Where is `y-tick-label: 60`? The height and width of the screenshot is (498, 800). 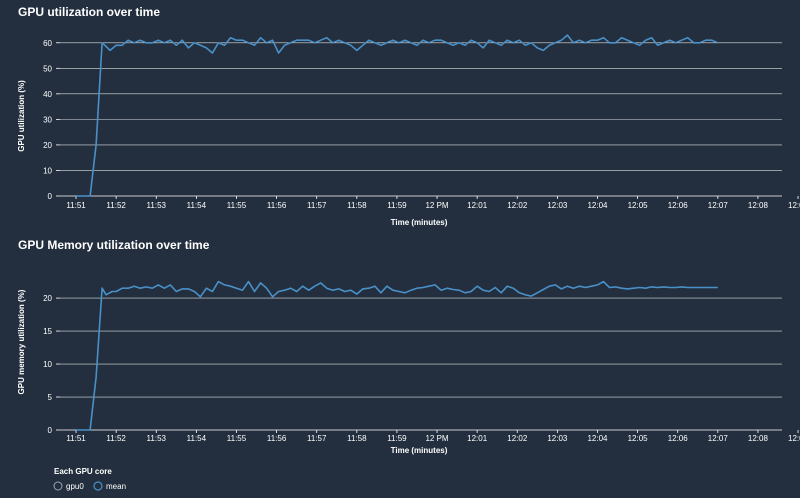
y-tick-label: 60 is located at coordinates (47, 43).